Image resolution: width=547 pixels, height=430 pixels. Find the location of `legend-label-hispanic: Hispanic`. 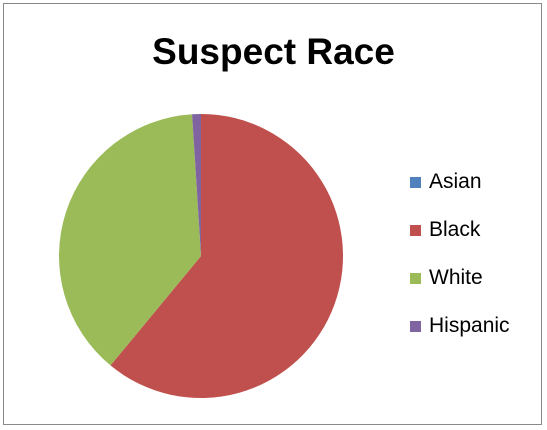

legend-label-hispanic: Hispanic is located at coordinates (469, 325).